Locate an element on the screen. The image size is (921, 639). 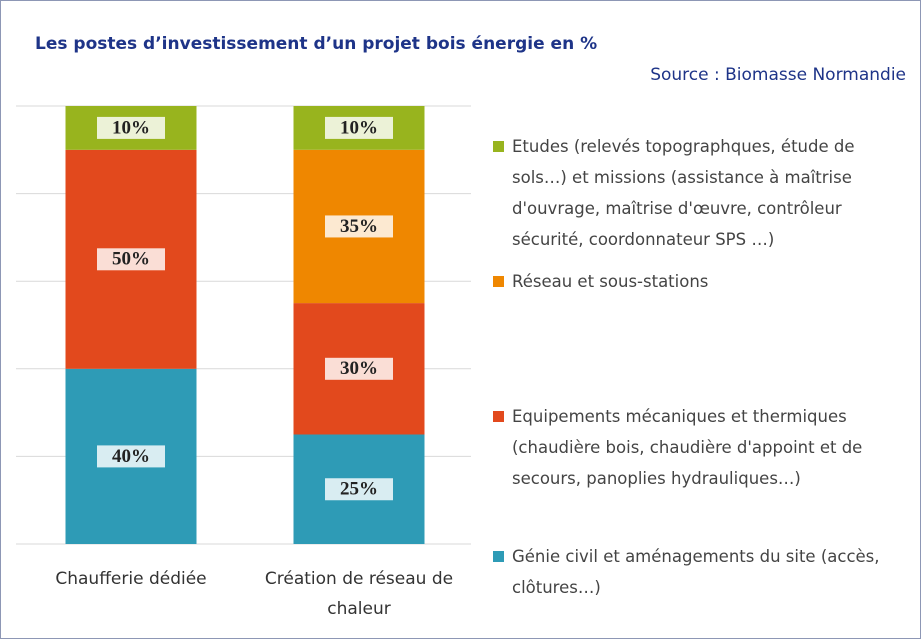
source: Source : Biomasse Normandie is located at coordinates (778, 75).